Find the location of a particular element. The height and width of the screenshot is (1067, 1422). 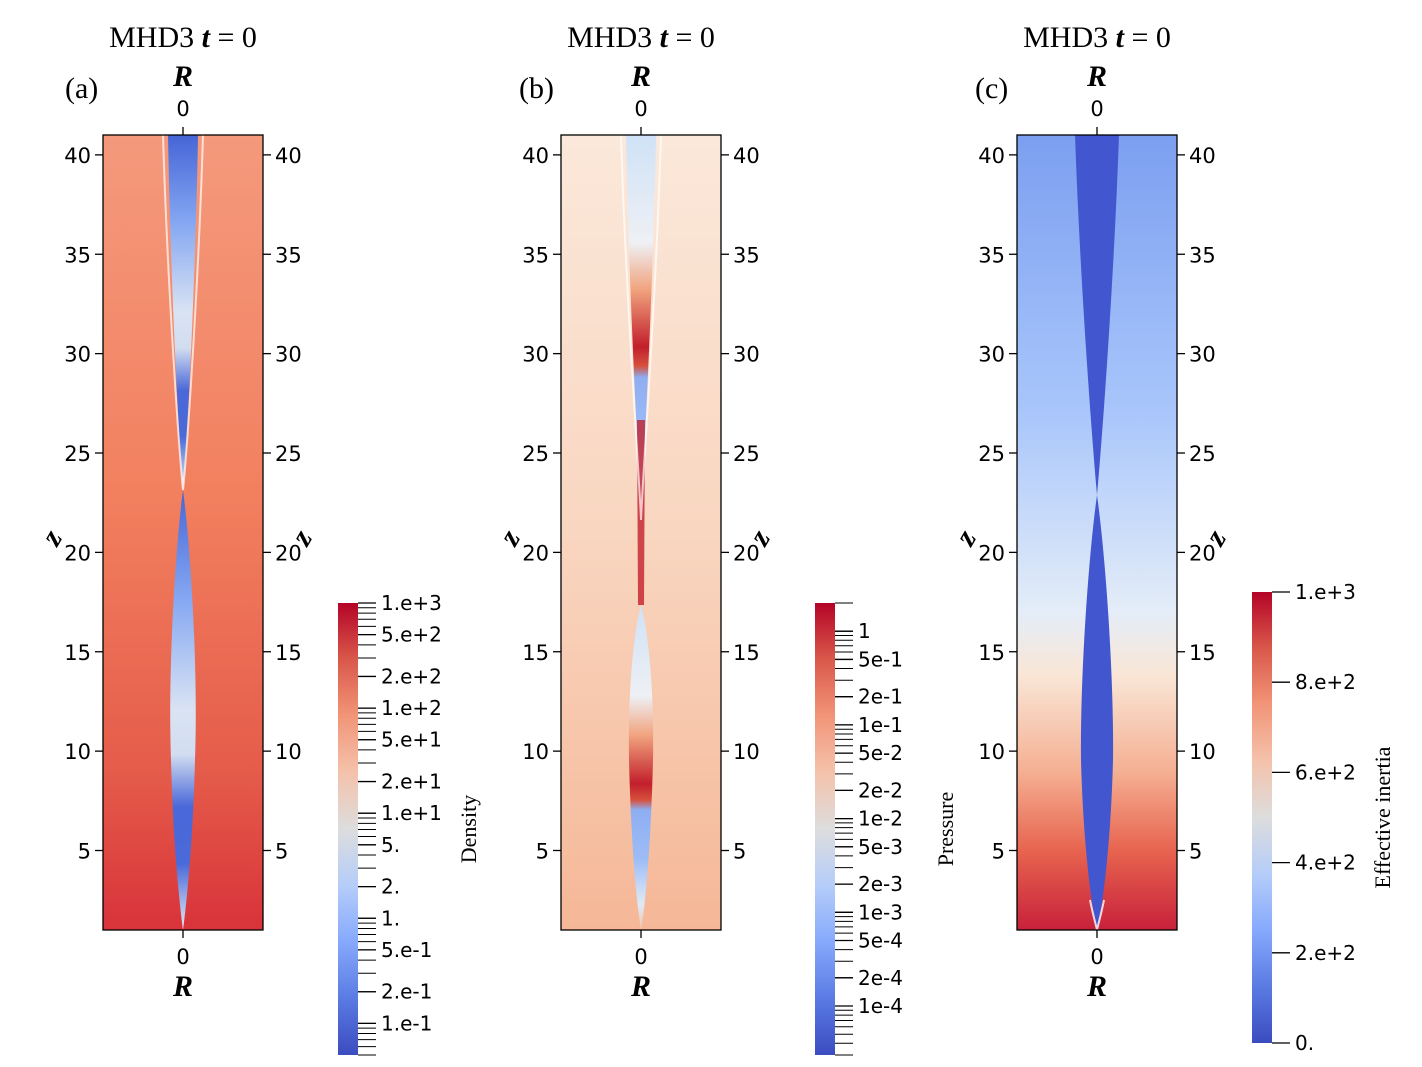

colorbar-tick-label: 6.e+2 is located at coordinates (1325, 772).